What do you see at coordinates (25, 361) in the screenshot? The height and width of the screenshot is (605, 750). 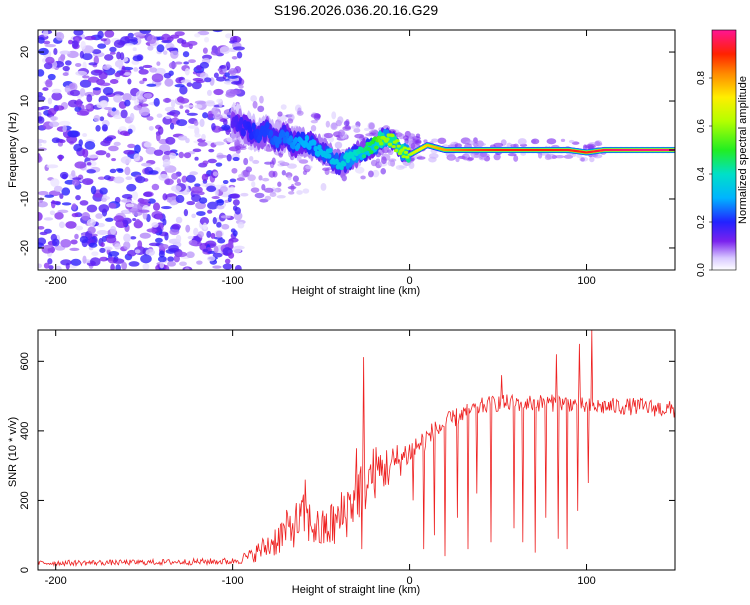 I see `snr-y-tick-label: 600` at bounding box center [25, 361].